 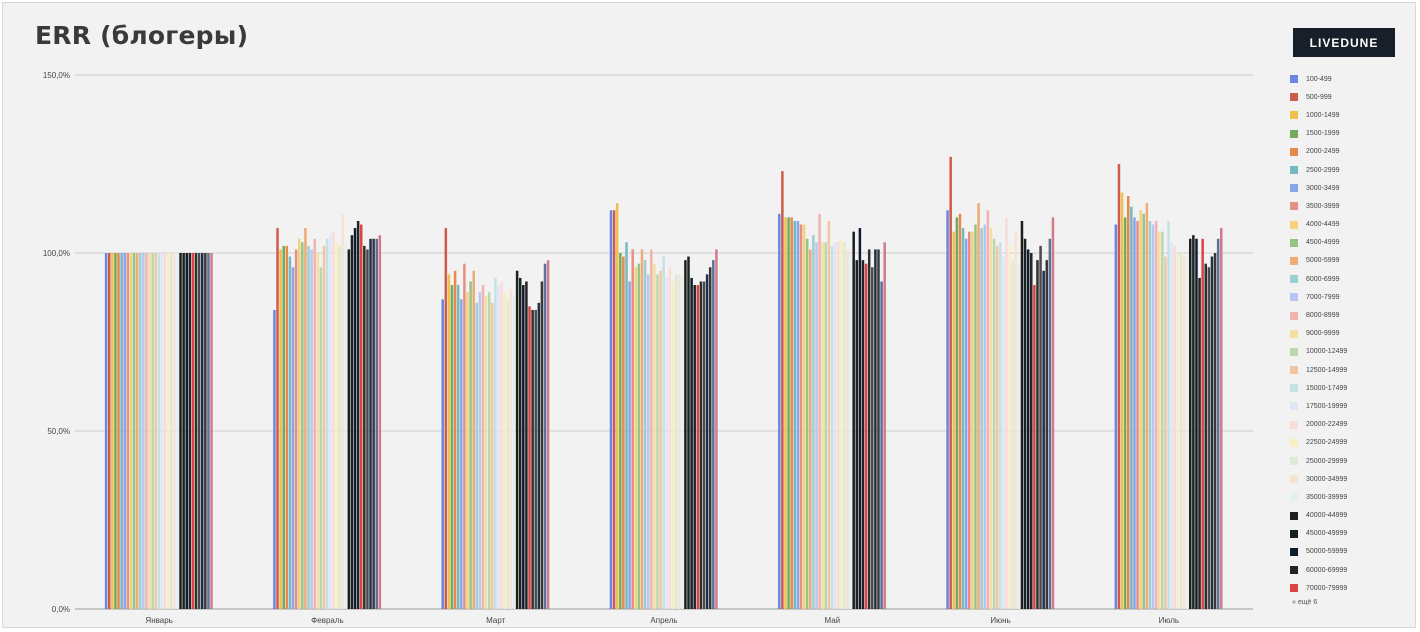 What do you see at coordinates (56, 75) in the screenshot?
I see `y-tick-label: 150,0%` at bounding box center [56, 75].